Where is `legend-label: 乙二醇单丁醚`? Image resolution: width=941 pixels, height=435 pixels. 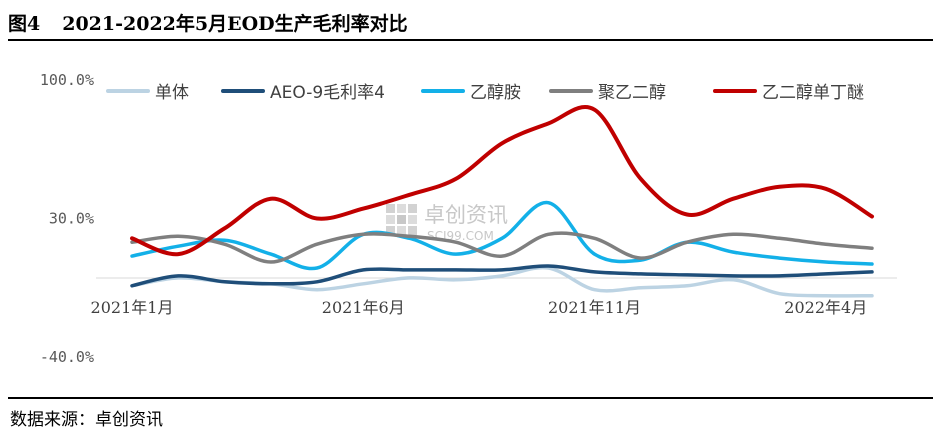
legend-label: 乙二醇单丁醚 is located at coordinates (813, 93).